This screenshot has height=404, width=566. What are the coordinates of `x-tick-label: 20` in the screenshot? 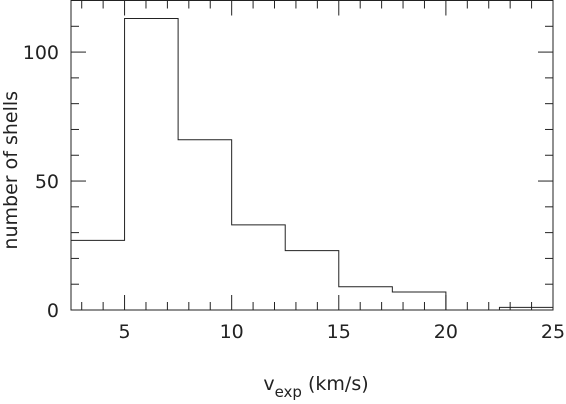 It's located at (446, 332).